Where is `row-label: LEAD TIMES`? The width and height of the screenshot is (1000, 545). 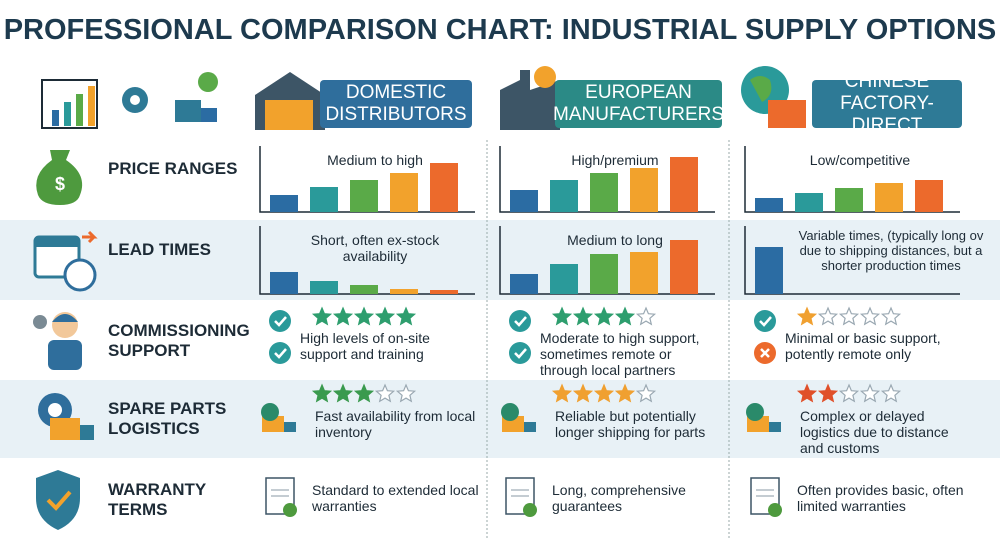 row-label: LEAD TIMES is located at coordinates (159, 249).